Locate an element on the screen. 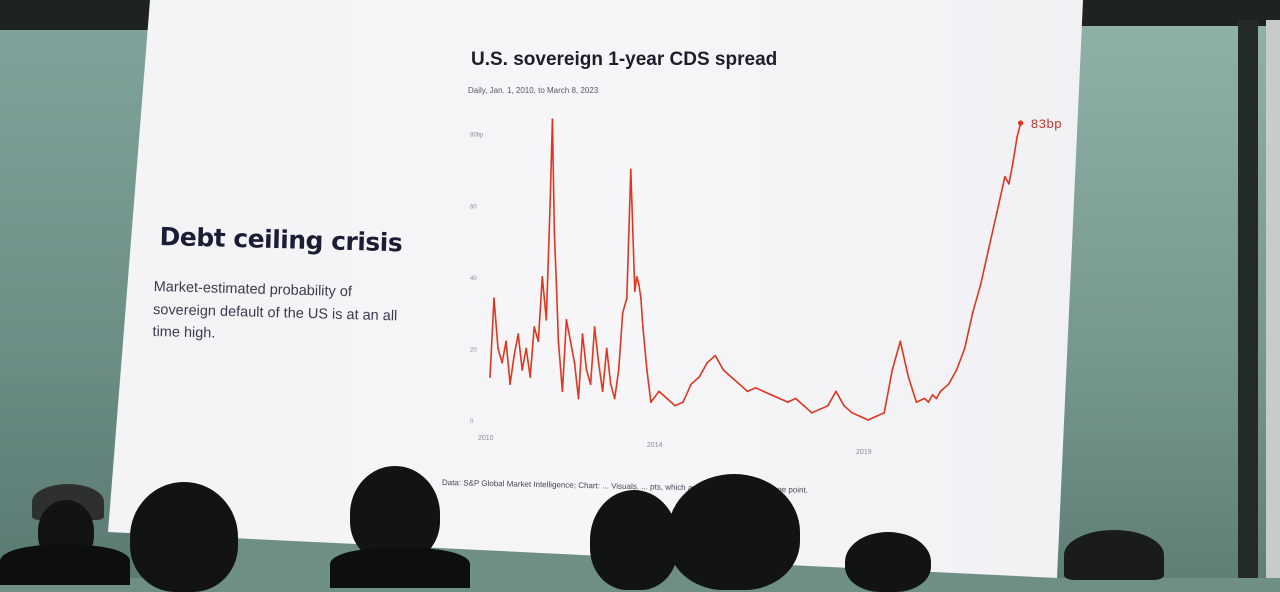 The height and width of the screenshot is (592, 1280). x-tick-label: 2014 is located at coordinates (655, 445).